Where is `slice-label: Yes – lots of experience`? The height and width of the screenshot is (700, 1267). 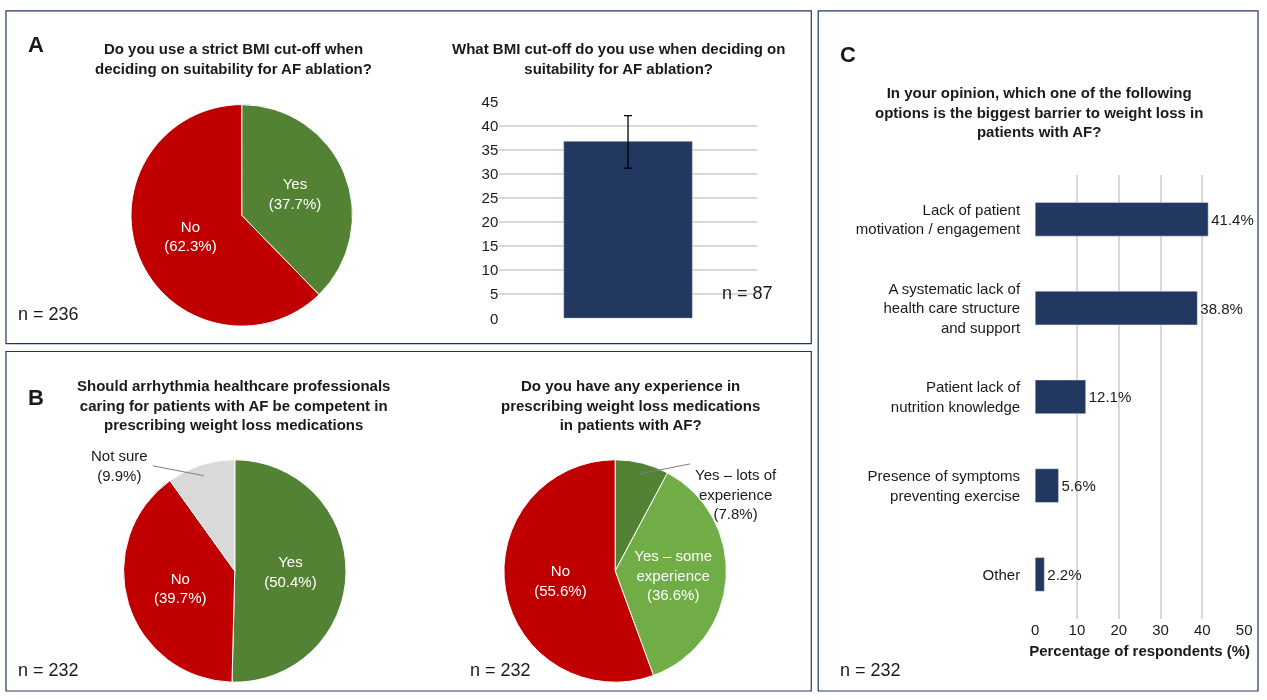 slice-label: Yes – lots of experience is located at coordinates (736, 484).